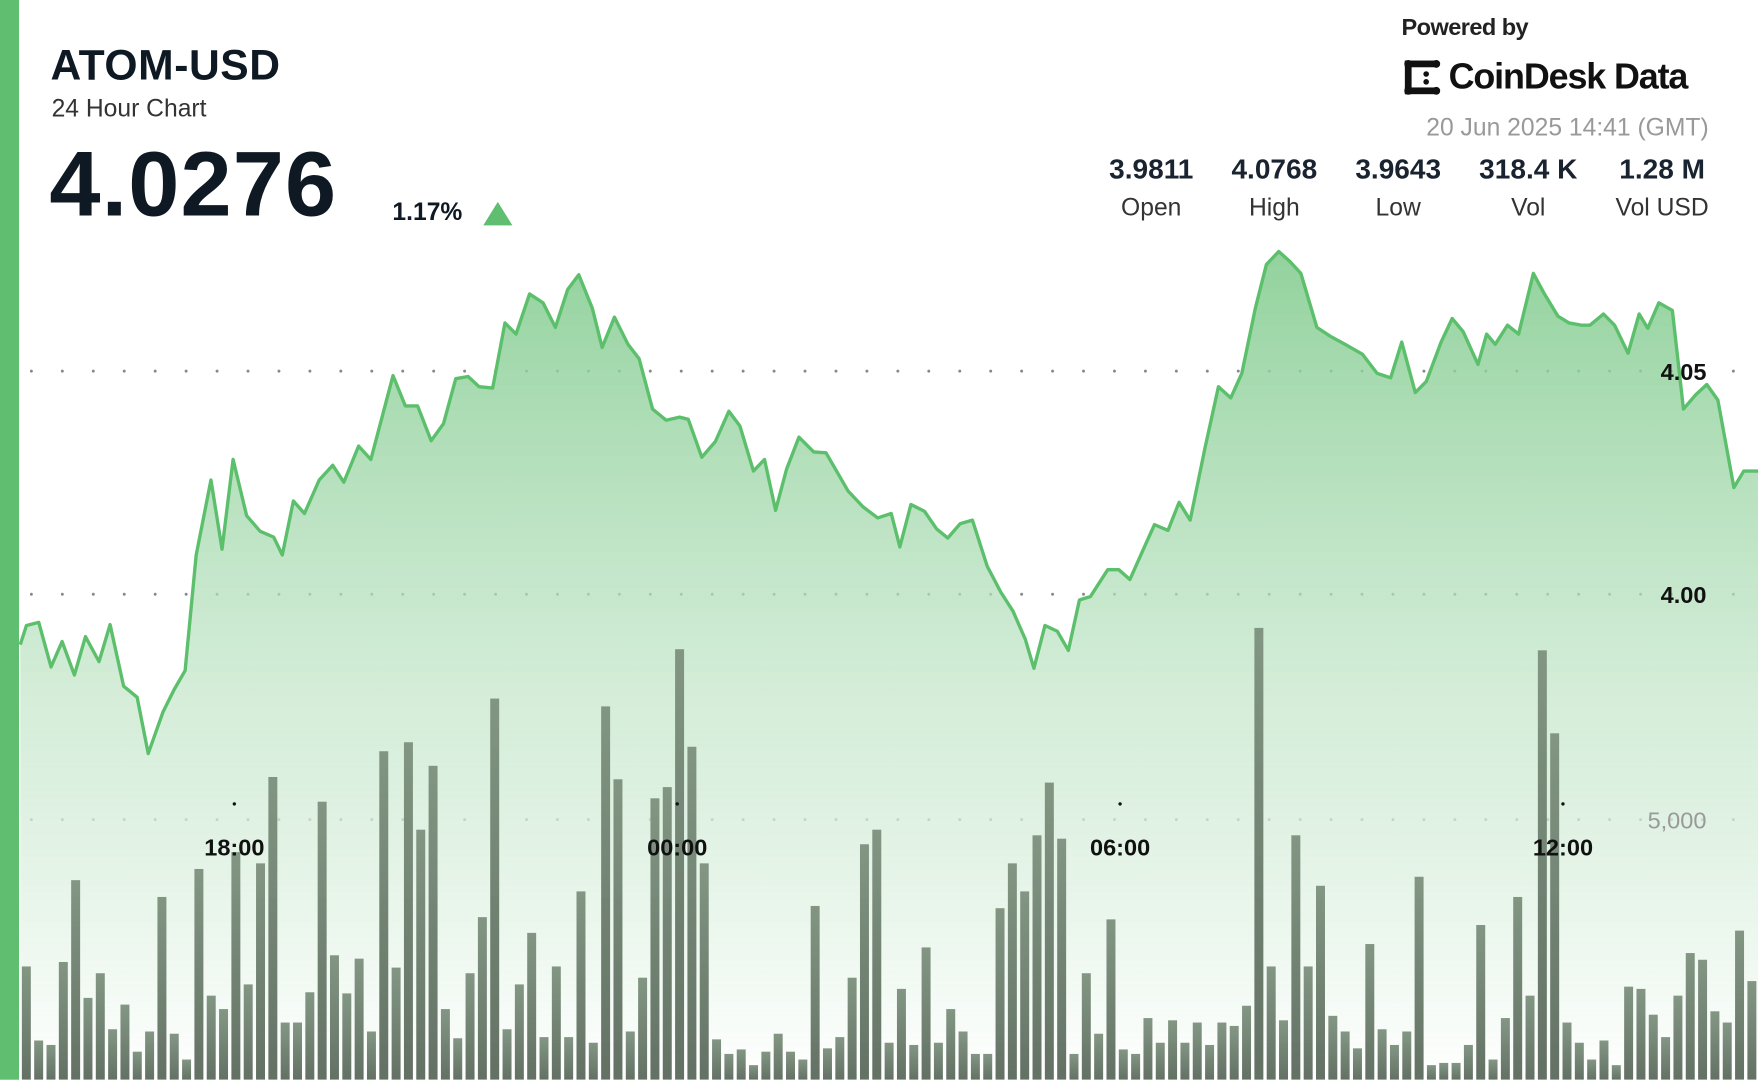  Describe the element at coordinates (129, 108) in the screenshot. I see `chart-subtitle: 24 Hour Chart` at that location.